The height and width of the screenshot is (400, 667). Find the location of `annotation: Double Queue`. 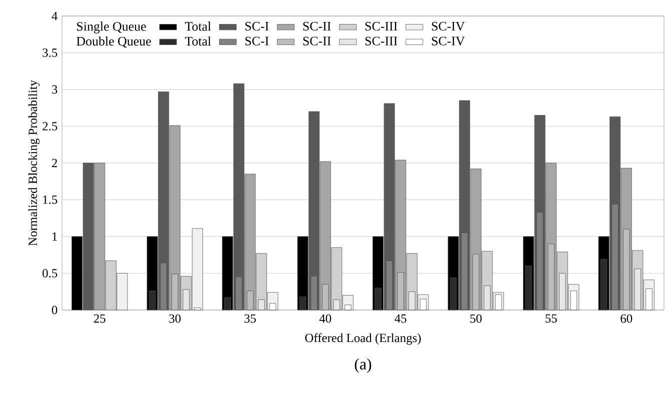

annotation: Double Queue is located at coordinates (113, 42).